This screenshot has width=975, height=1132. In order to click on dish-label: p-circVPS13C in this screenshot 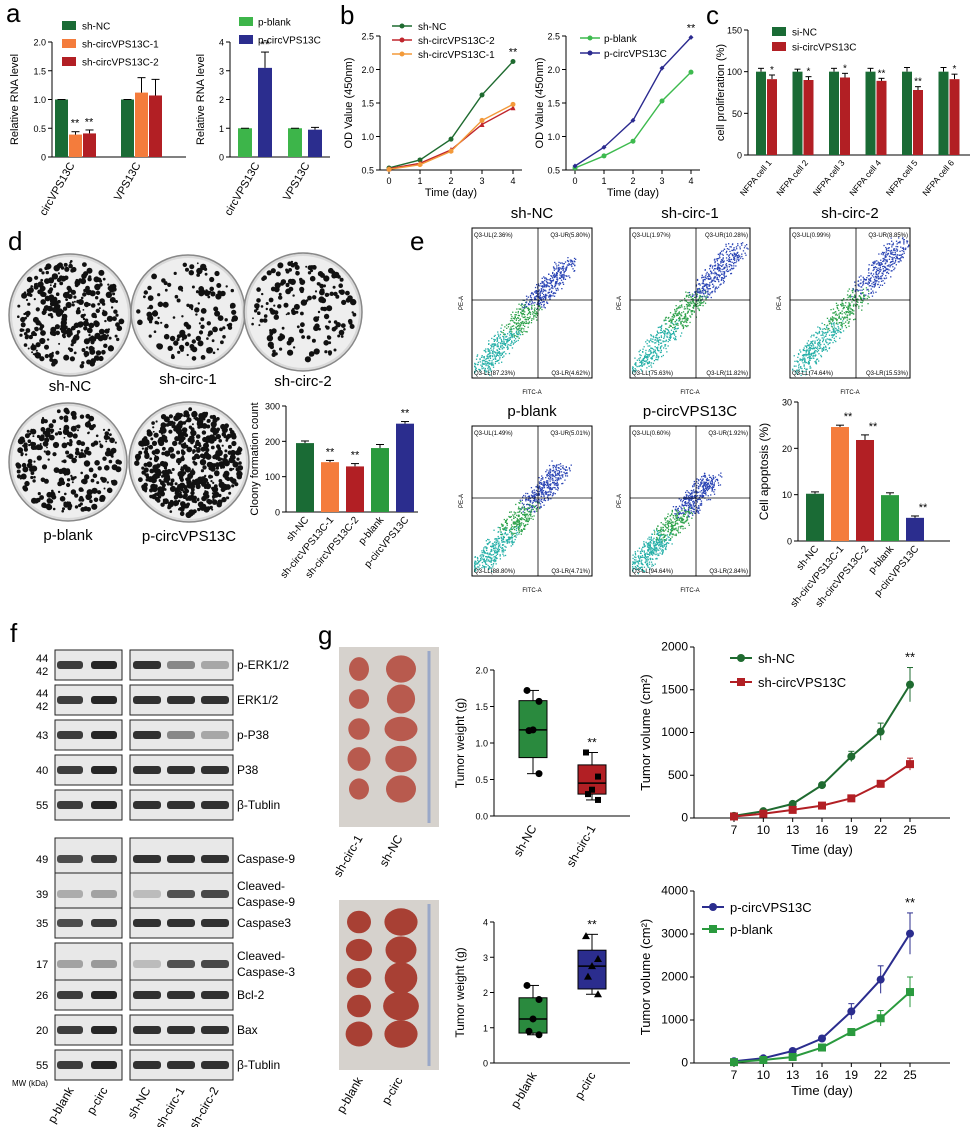, I will do `click(189, 536)`.